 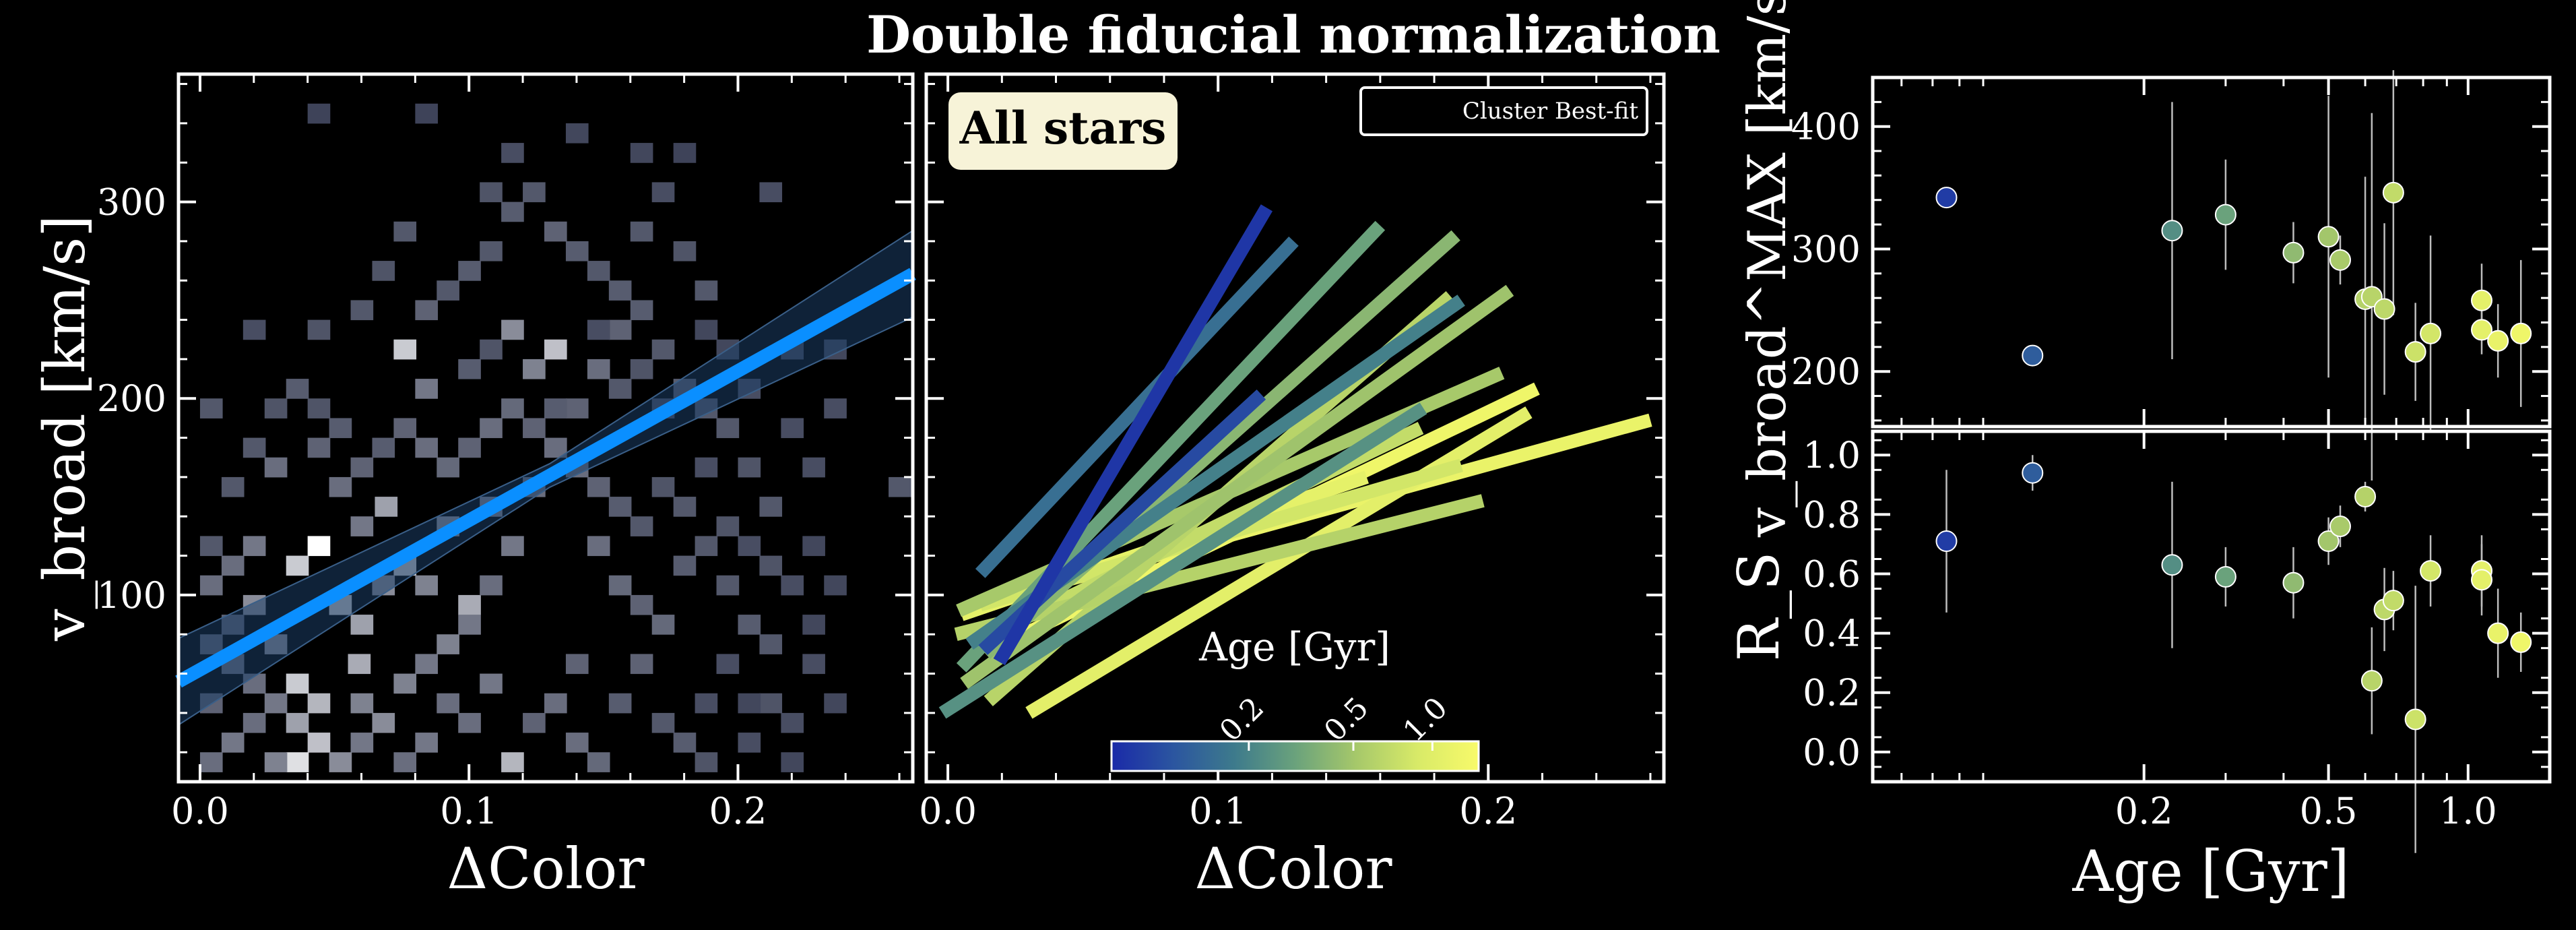 What do you see at coordinates (131, 399) in the screenshot?
I see `y-tick-label: 200` at bounding box center [131, 399].